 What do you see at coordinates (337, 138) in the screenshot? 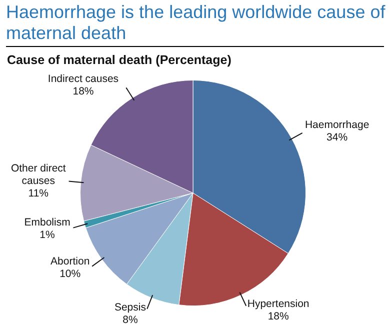
I see `data-label: 34%` at bounding box center [337, 138].